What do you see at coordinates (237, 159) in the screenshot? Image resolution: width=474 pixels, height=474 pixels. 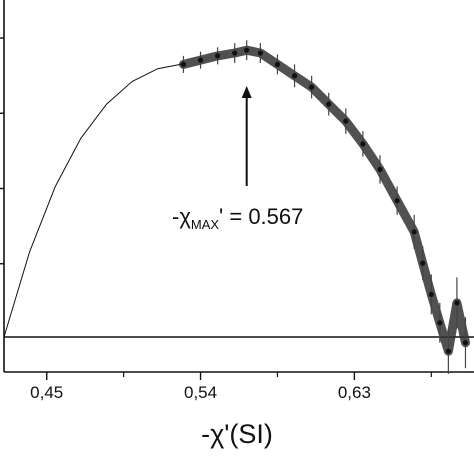 I see `annotation: -χMAX' = 0.567` at bounding box center [237, 159].